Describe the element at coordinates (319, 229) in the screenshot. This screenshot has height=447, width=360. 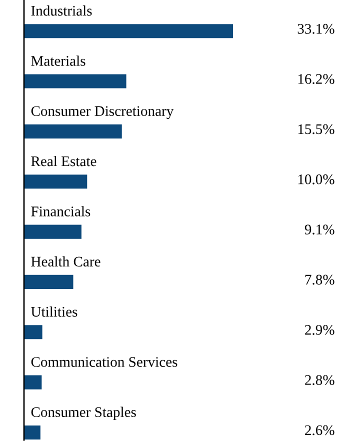
I see `data-label: 9.1%` at that location.